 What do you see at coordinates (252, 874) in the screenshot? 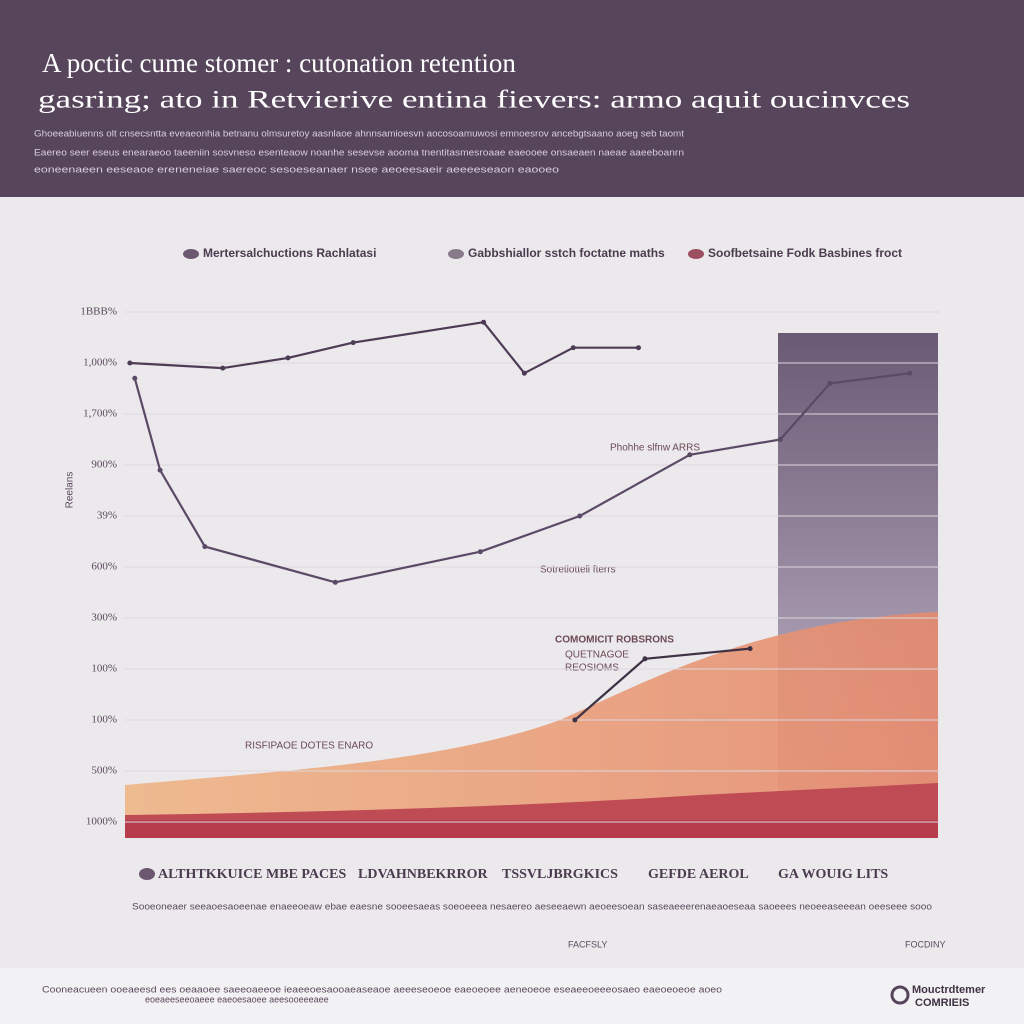
I see `category-label: ALTHTKKUICE MBE PACES` at bounding box center [252, 874].